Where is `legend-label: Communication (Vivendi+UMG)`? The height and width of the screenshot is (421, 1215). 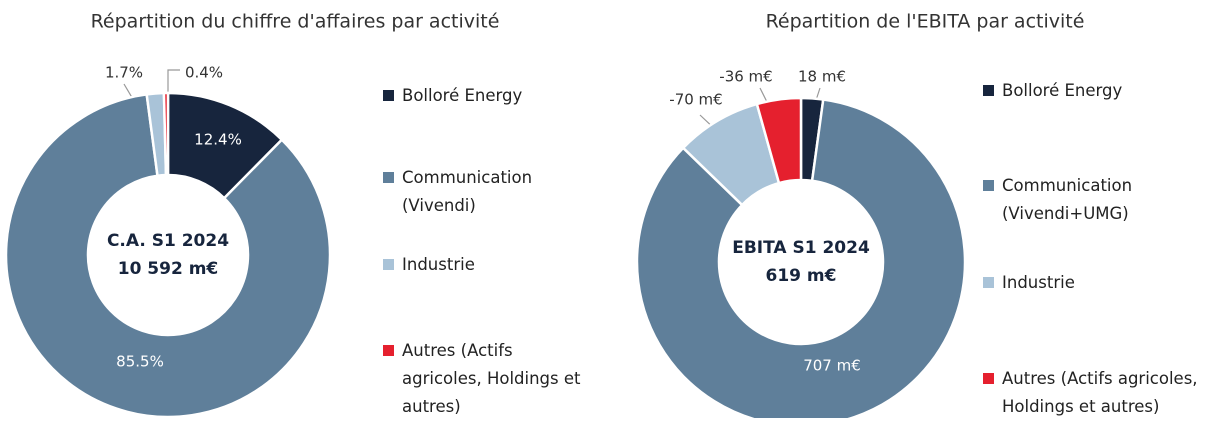
legend-label: Communication (Vivendi+UMG) is located at coordinates (1067, 199).